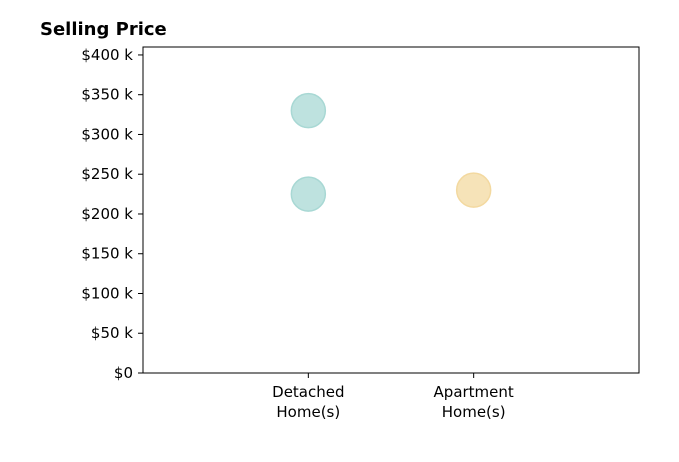  Describe the element at coordinates (107, 95) in the screenshot. I see `y-tick-label: $350 k` at that location.